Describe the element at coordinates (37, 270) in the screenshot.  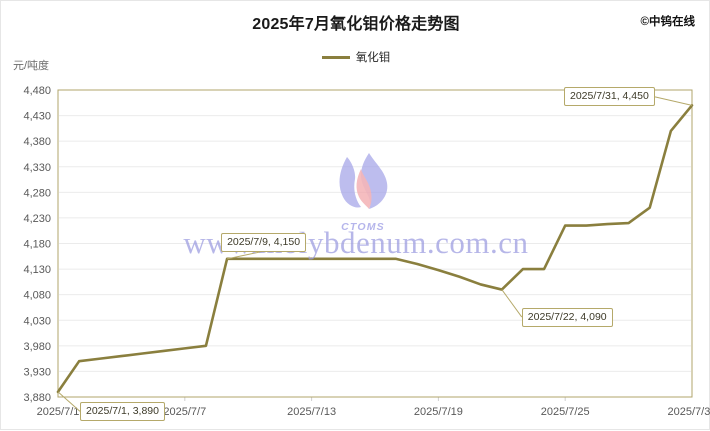
I see `svg-text: 4,130` at that location.